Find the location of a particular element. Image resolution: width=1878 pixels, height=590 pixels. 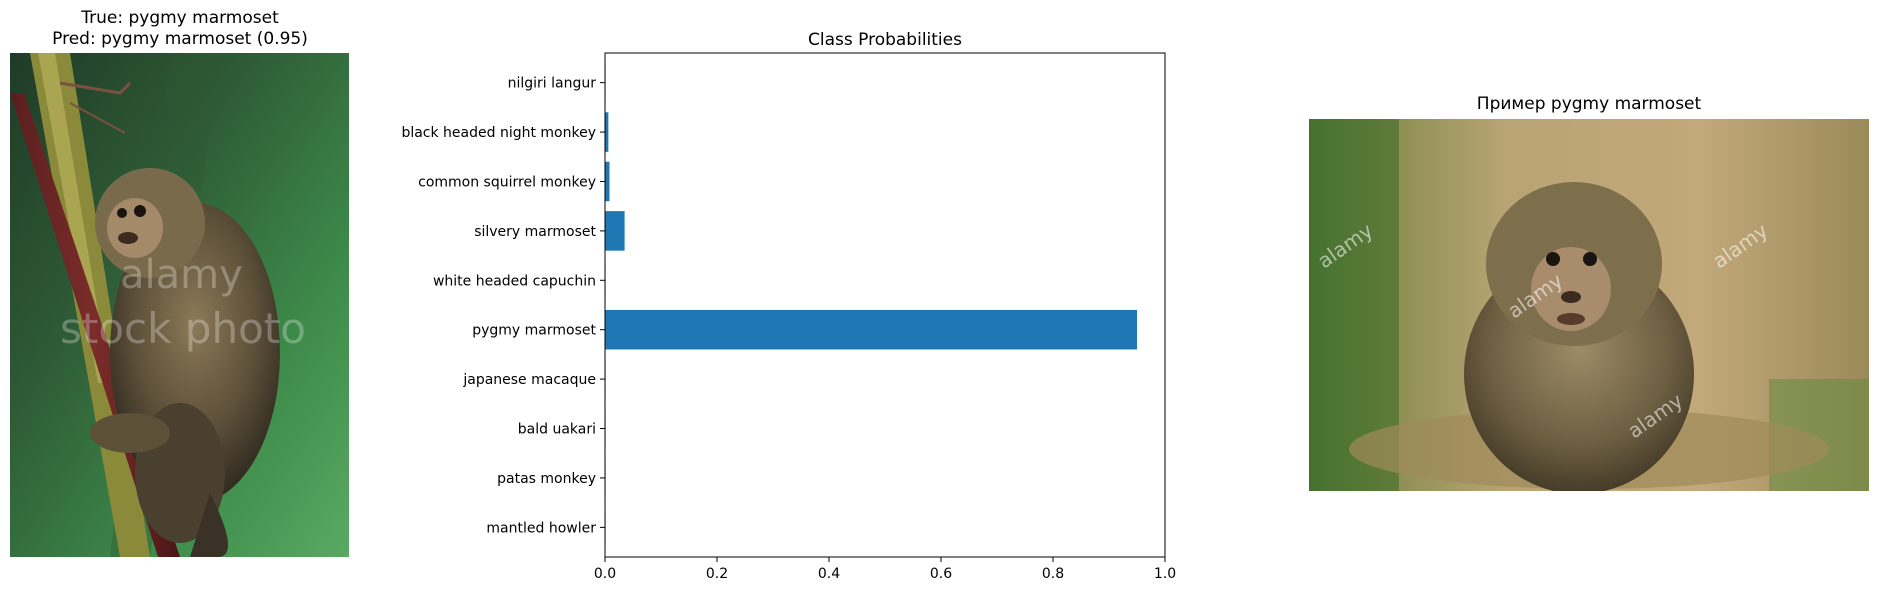

y-tick-label: japanese macaque is located at coordinates (529, 380).